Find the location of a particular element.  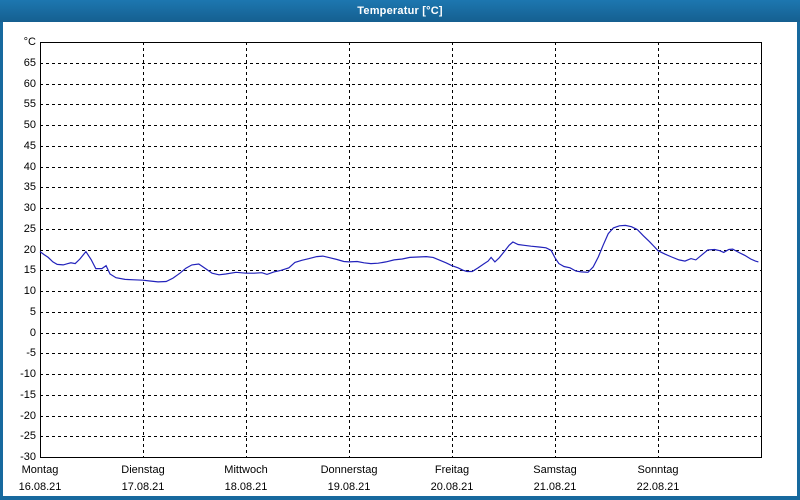

y-tick-label-50: 50 is located at coordinates (29, 125).